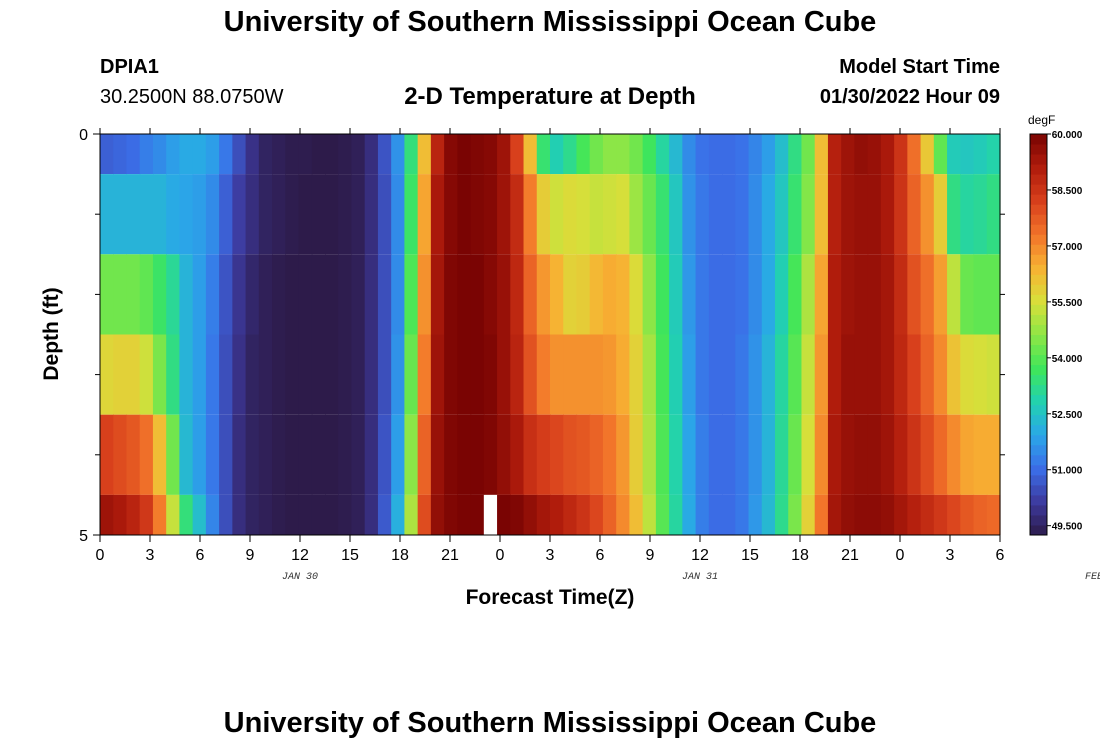  I want to click on x-tick-label: 0, so click(100, 555).